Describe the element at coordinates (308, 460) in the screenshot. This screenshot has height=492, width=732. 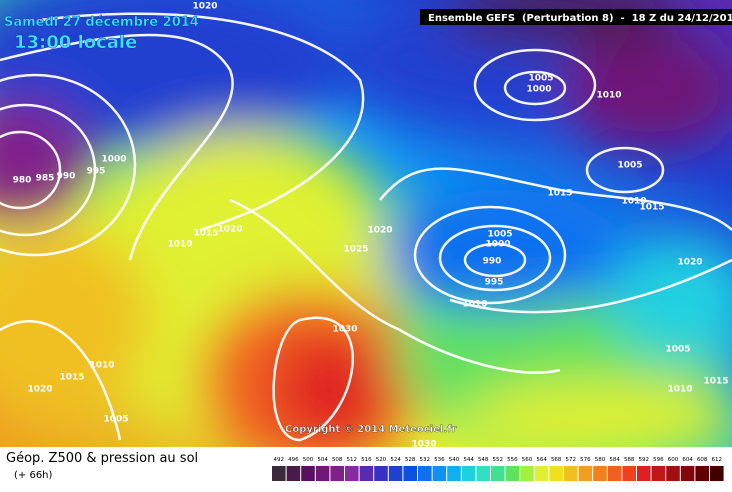
I see `scale-label: 500` at that location.